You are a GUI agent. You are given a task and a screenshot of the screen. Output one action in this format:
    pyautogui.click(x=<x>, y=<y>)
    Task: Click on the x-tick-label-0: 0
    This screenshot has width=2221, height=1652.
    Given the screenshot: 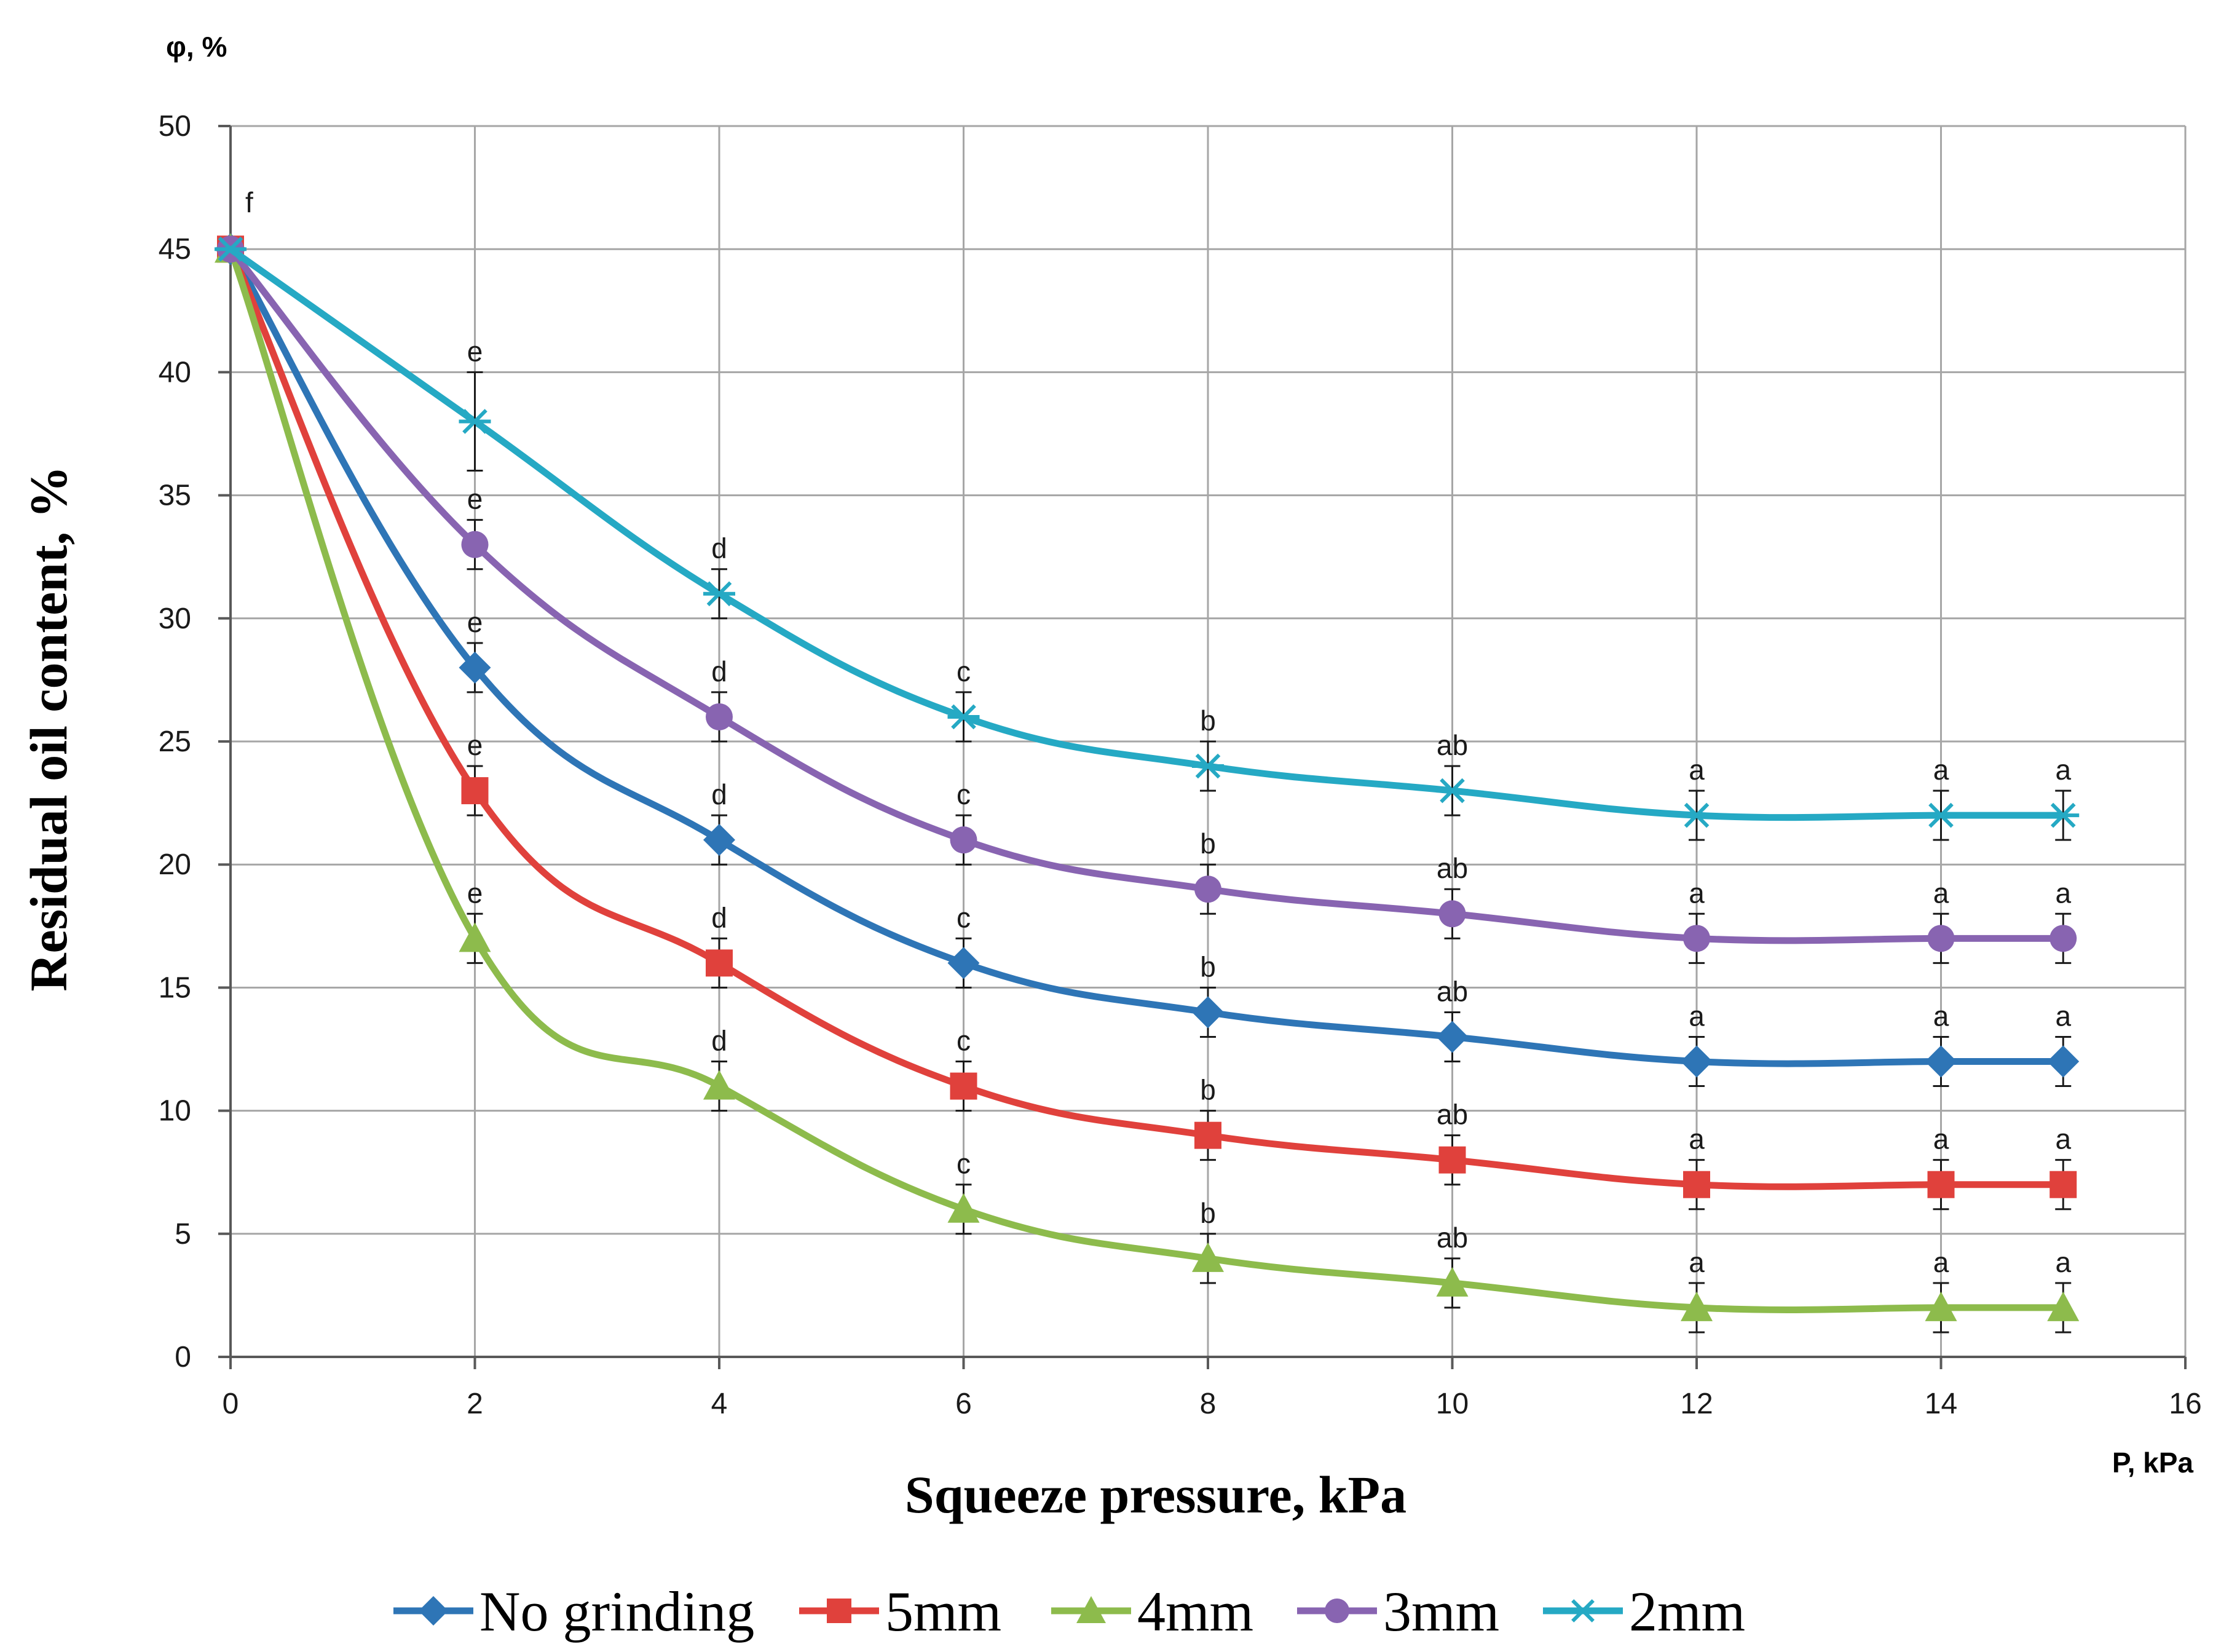 What is the action you would take?
    pyautogui.click(x=231, y=1404)
    